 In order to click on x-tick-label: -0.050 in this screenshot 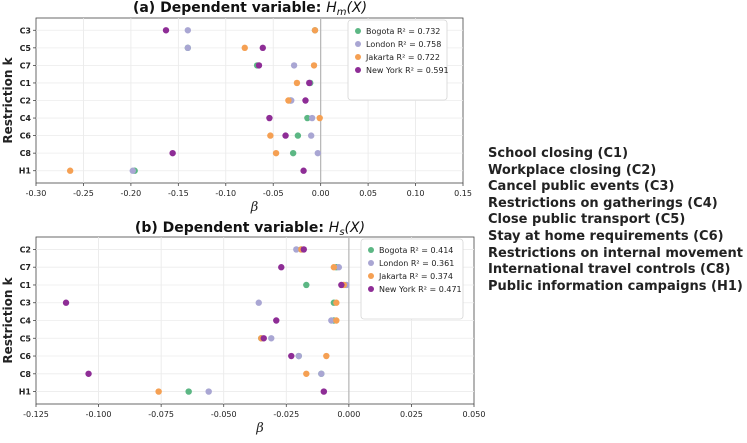, I will do `click(224, 414)`.